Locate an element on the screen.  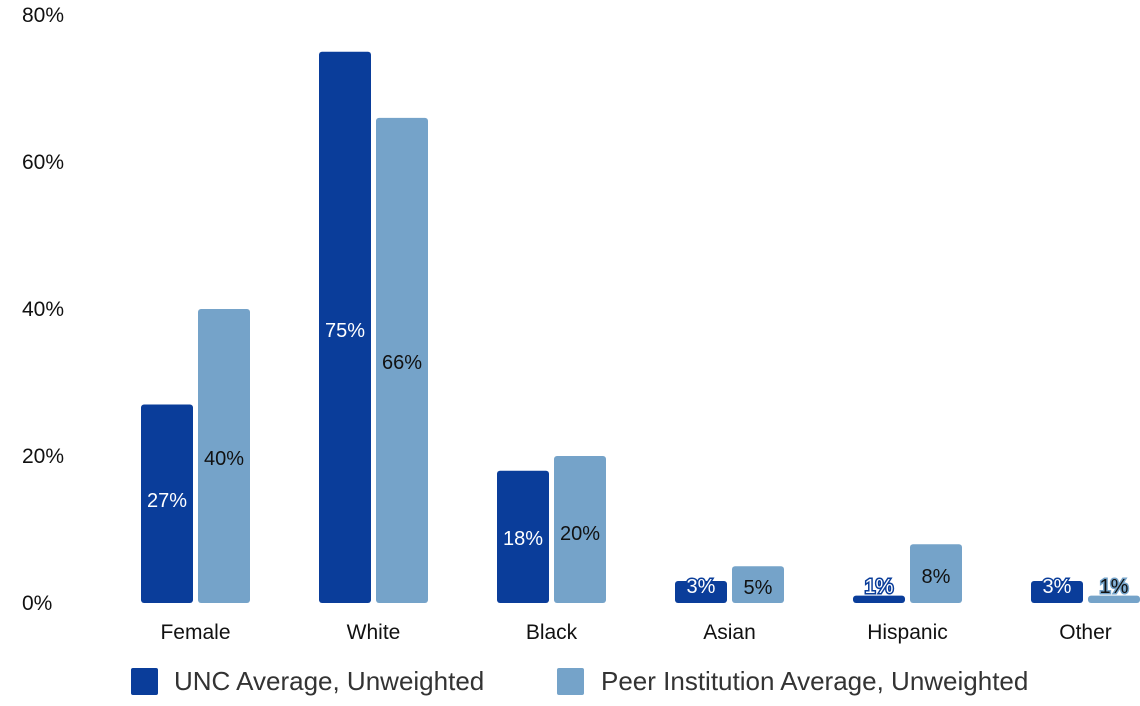
bar-peer-white is located at coordinates (402, 360).